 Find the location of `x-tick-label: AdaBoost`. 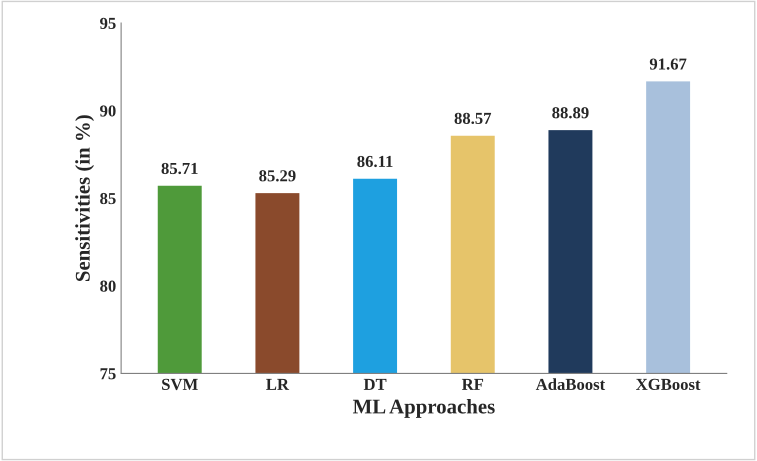

x-tick-label: AdaBoost is located at coordinates (571, 384).